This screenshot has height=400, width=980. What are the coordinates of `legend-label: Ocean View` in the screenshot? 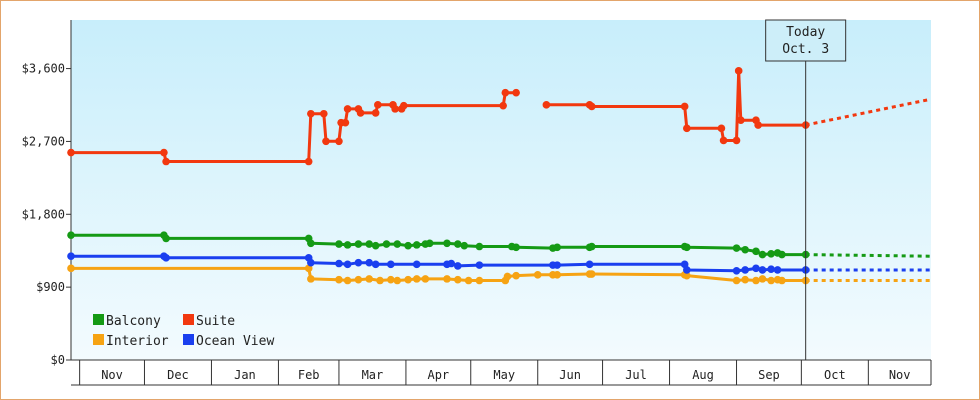 It's located at (235, 341).